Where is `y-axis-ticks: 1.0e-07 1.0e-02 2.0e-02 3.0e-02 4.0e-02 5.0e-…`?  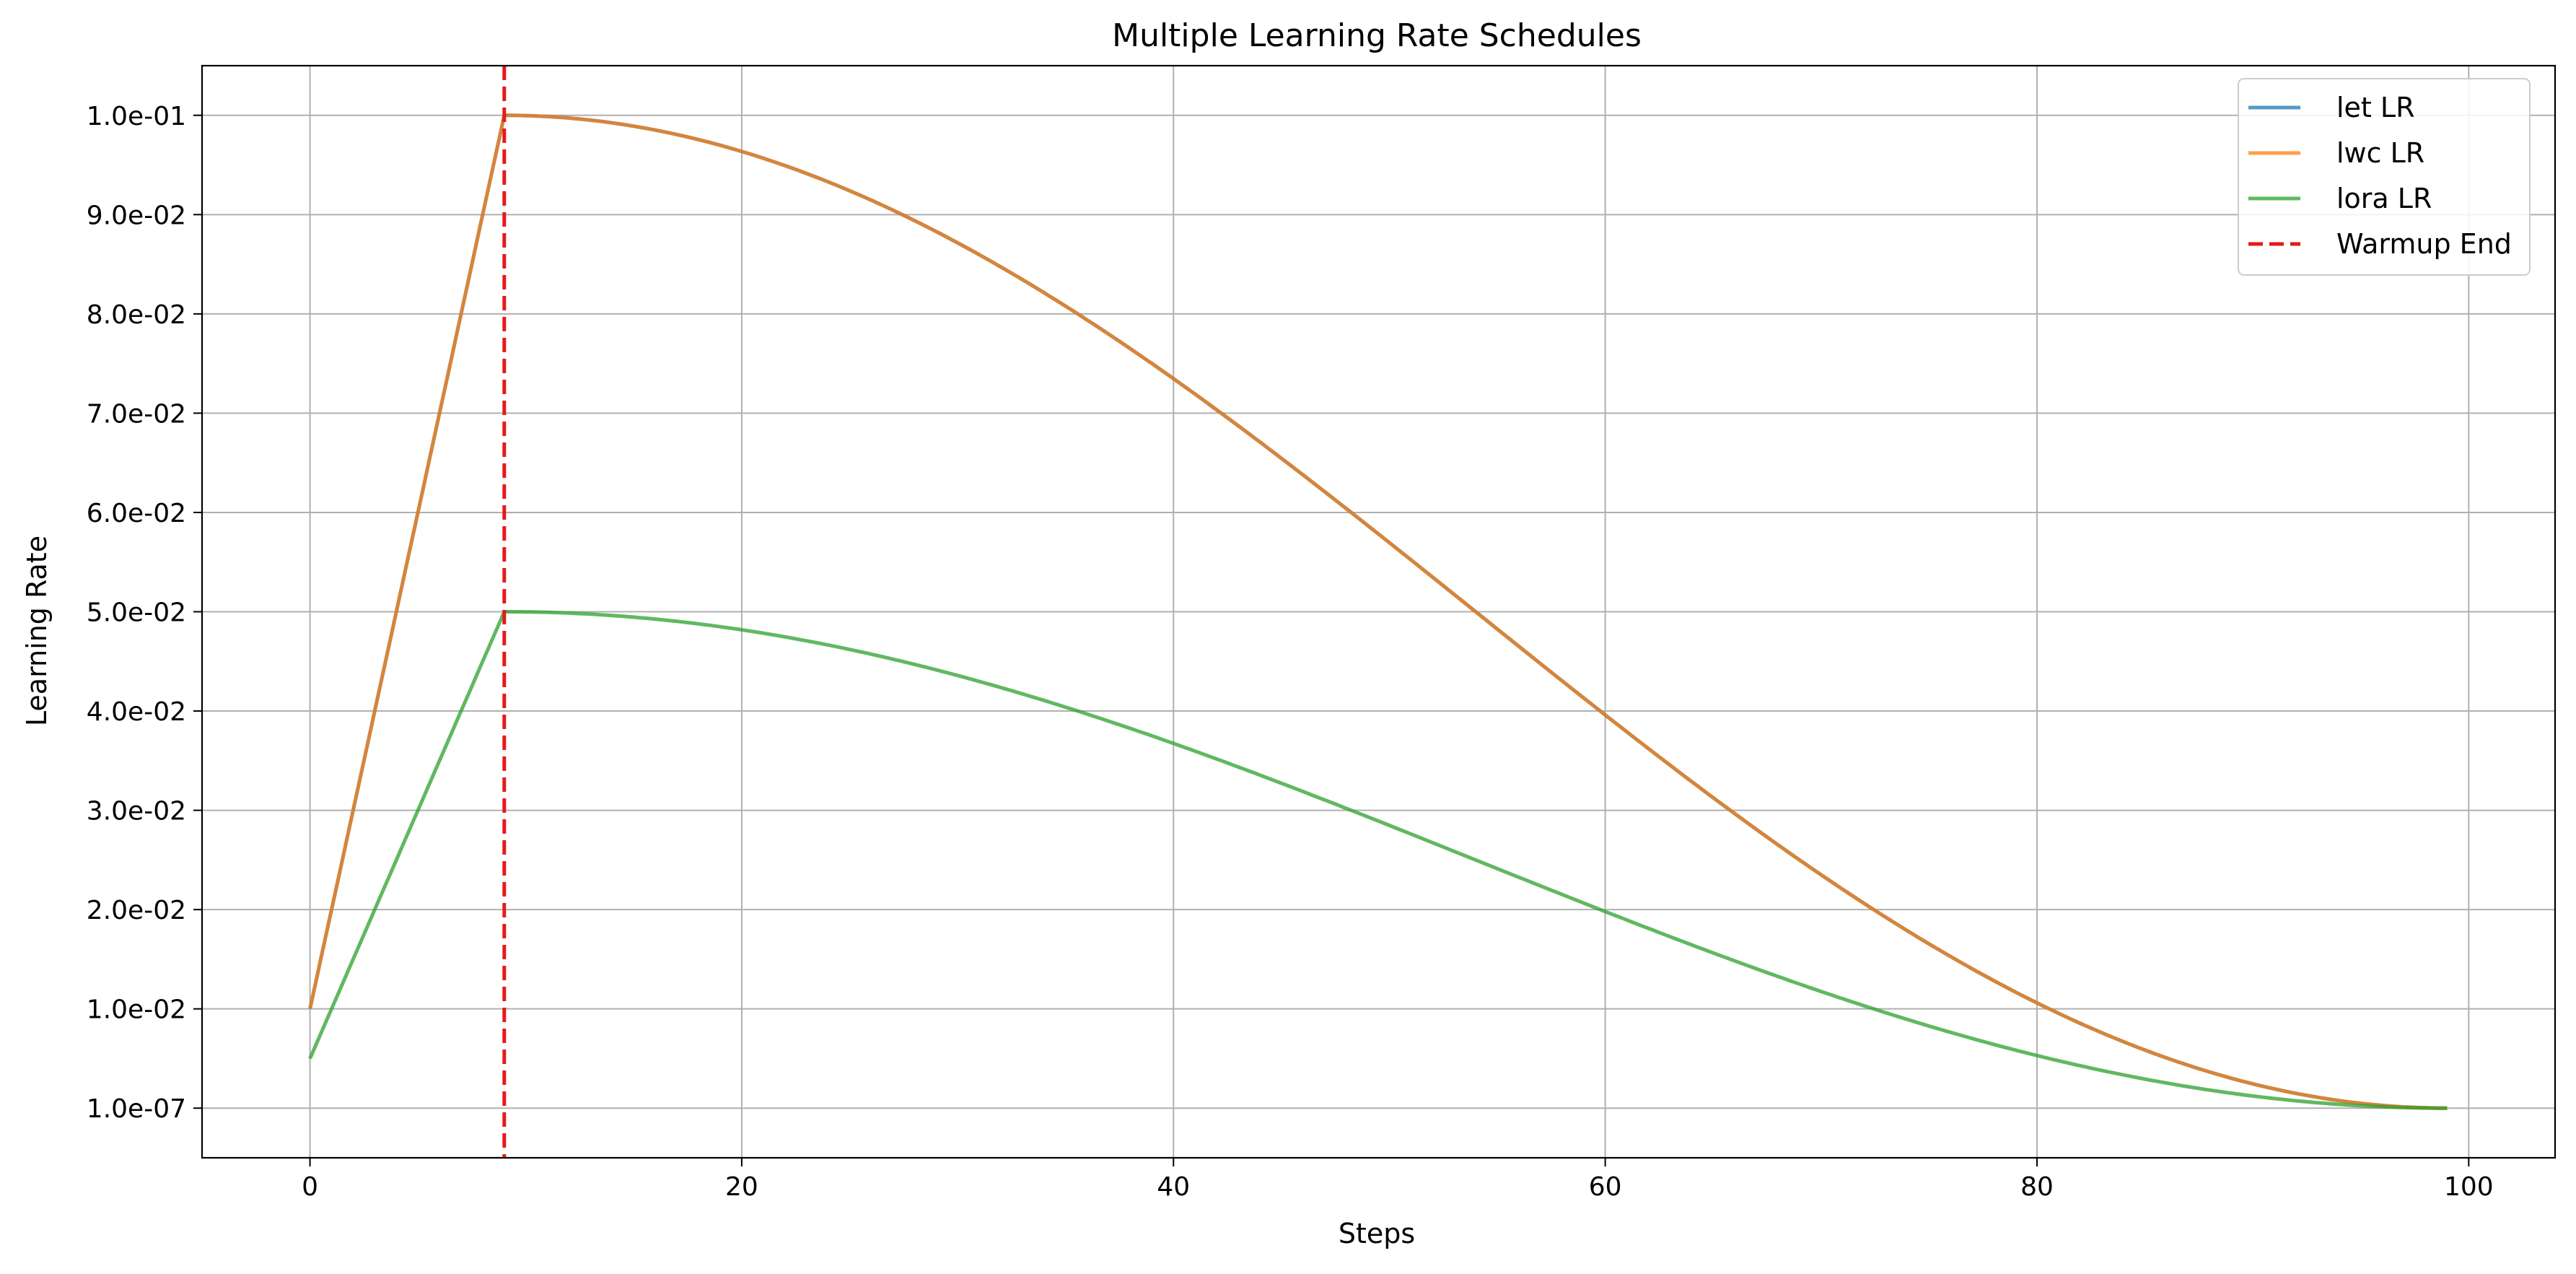
y-axis-ticks: 1.0e-07 1.0e-02 2.0e-02 3.0e-02 4.0e-02 5.0e-… is located at coordinates (144, 613).